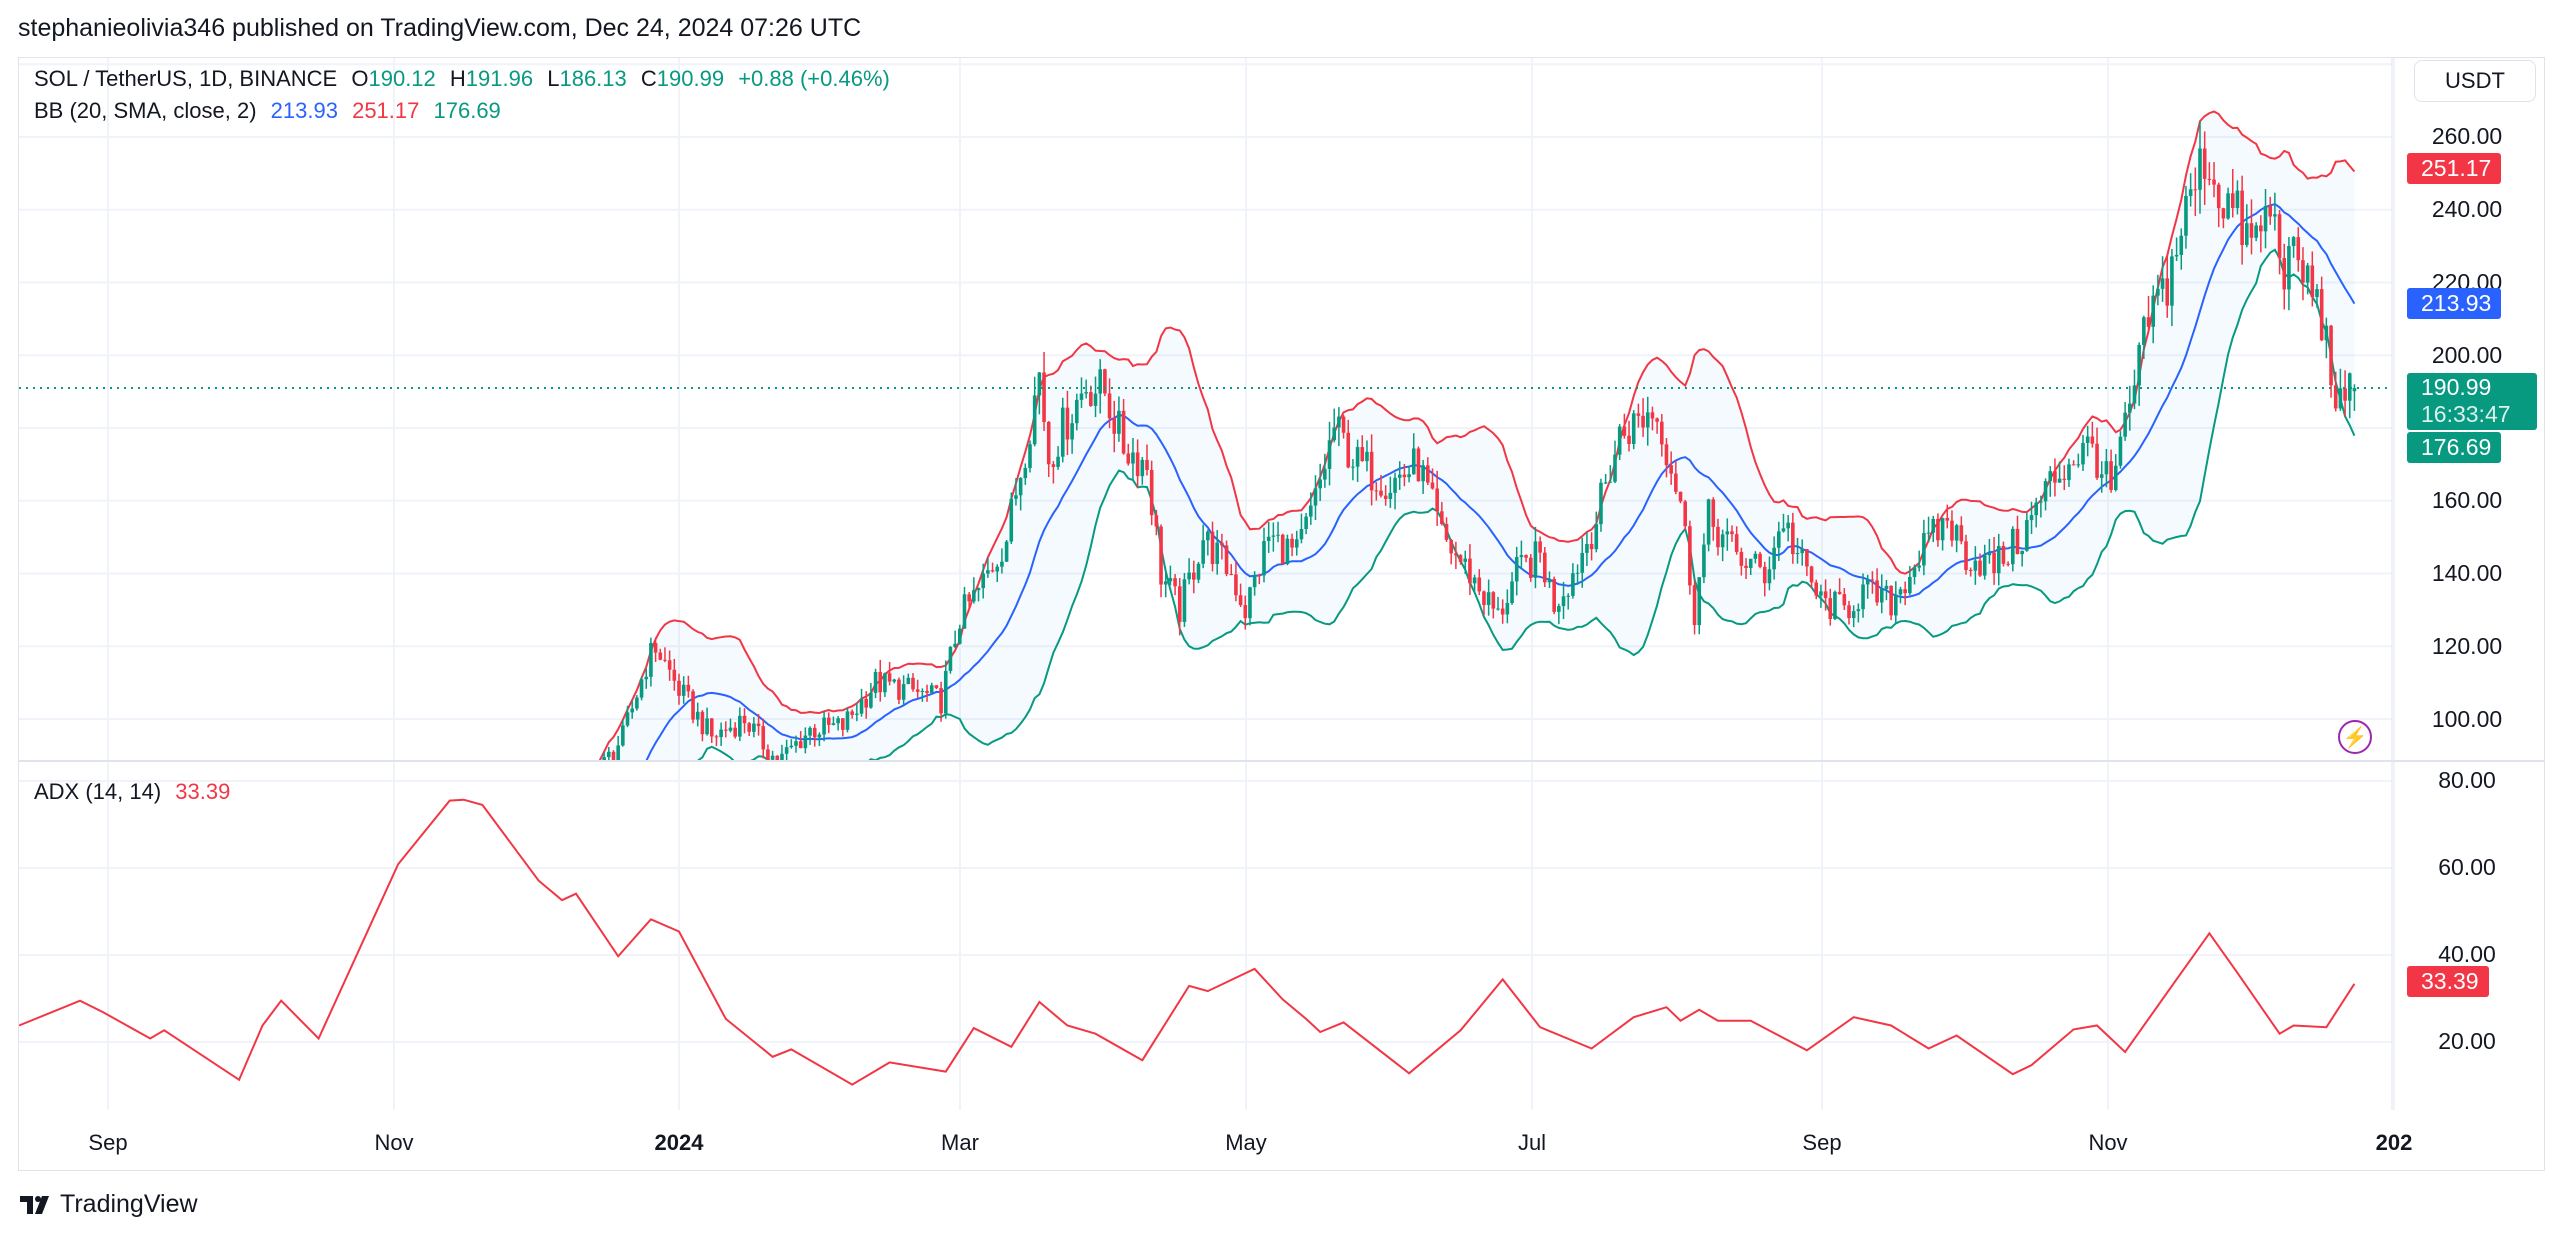  Describe the element at coordinates (2475, 81) in the screenshot. I see `currency-button: USDT` at that location.